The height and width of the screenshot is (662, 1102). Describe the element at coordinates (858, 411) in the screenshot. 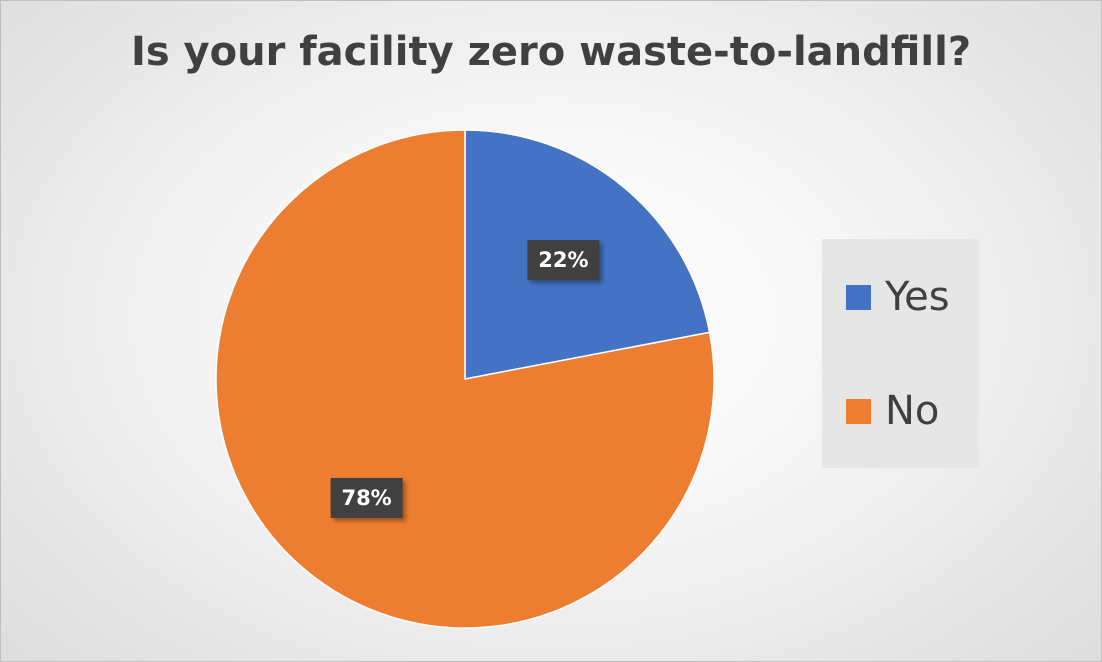

I see `legend-swatch-no` at that location.